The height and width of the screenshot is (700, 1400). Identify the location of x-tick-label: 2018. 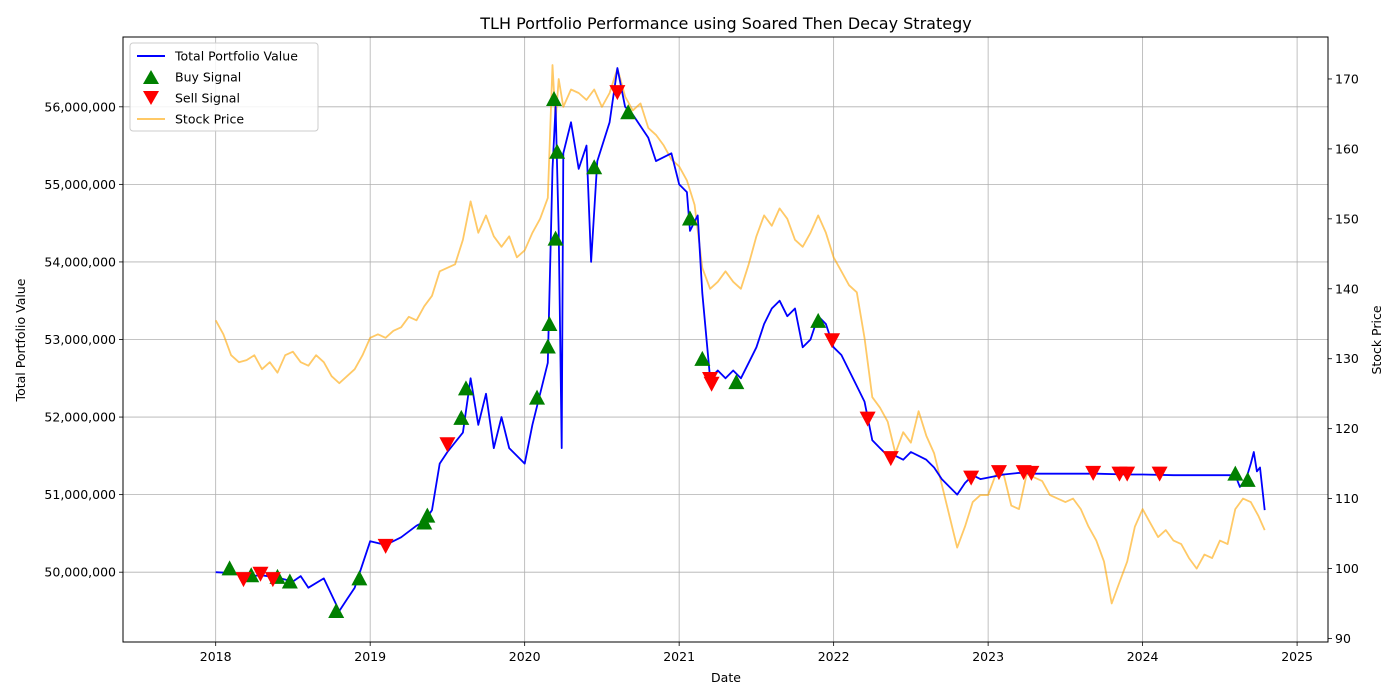
(216, 656).